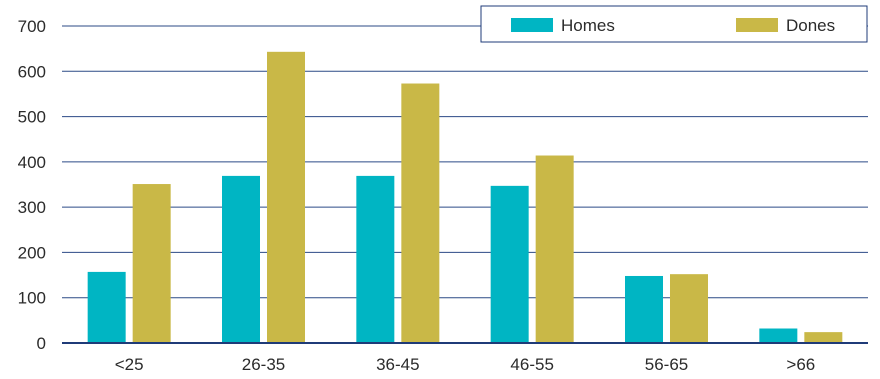 This screenshot has width=880, height=379. Describe the element at coordinates (666, 364) in the screenshot. I see `x-tick-label: 56-65` at that location.